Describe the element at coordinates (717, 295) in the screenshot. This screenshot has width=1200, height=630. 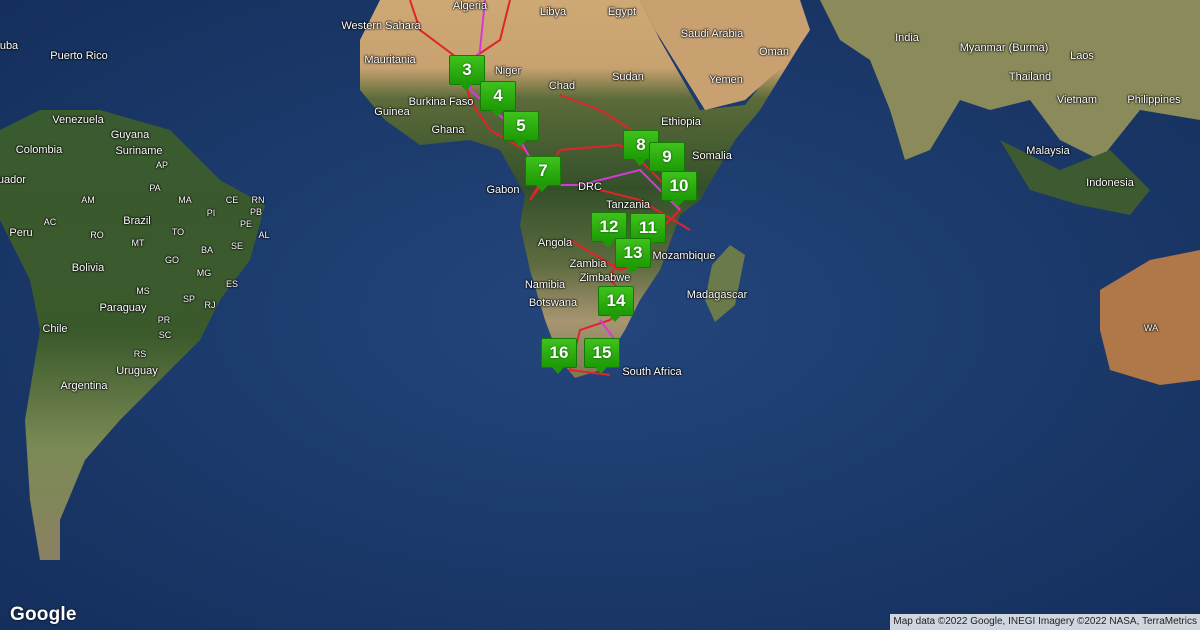
I see `map-label: Madagascar` at that location.